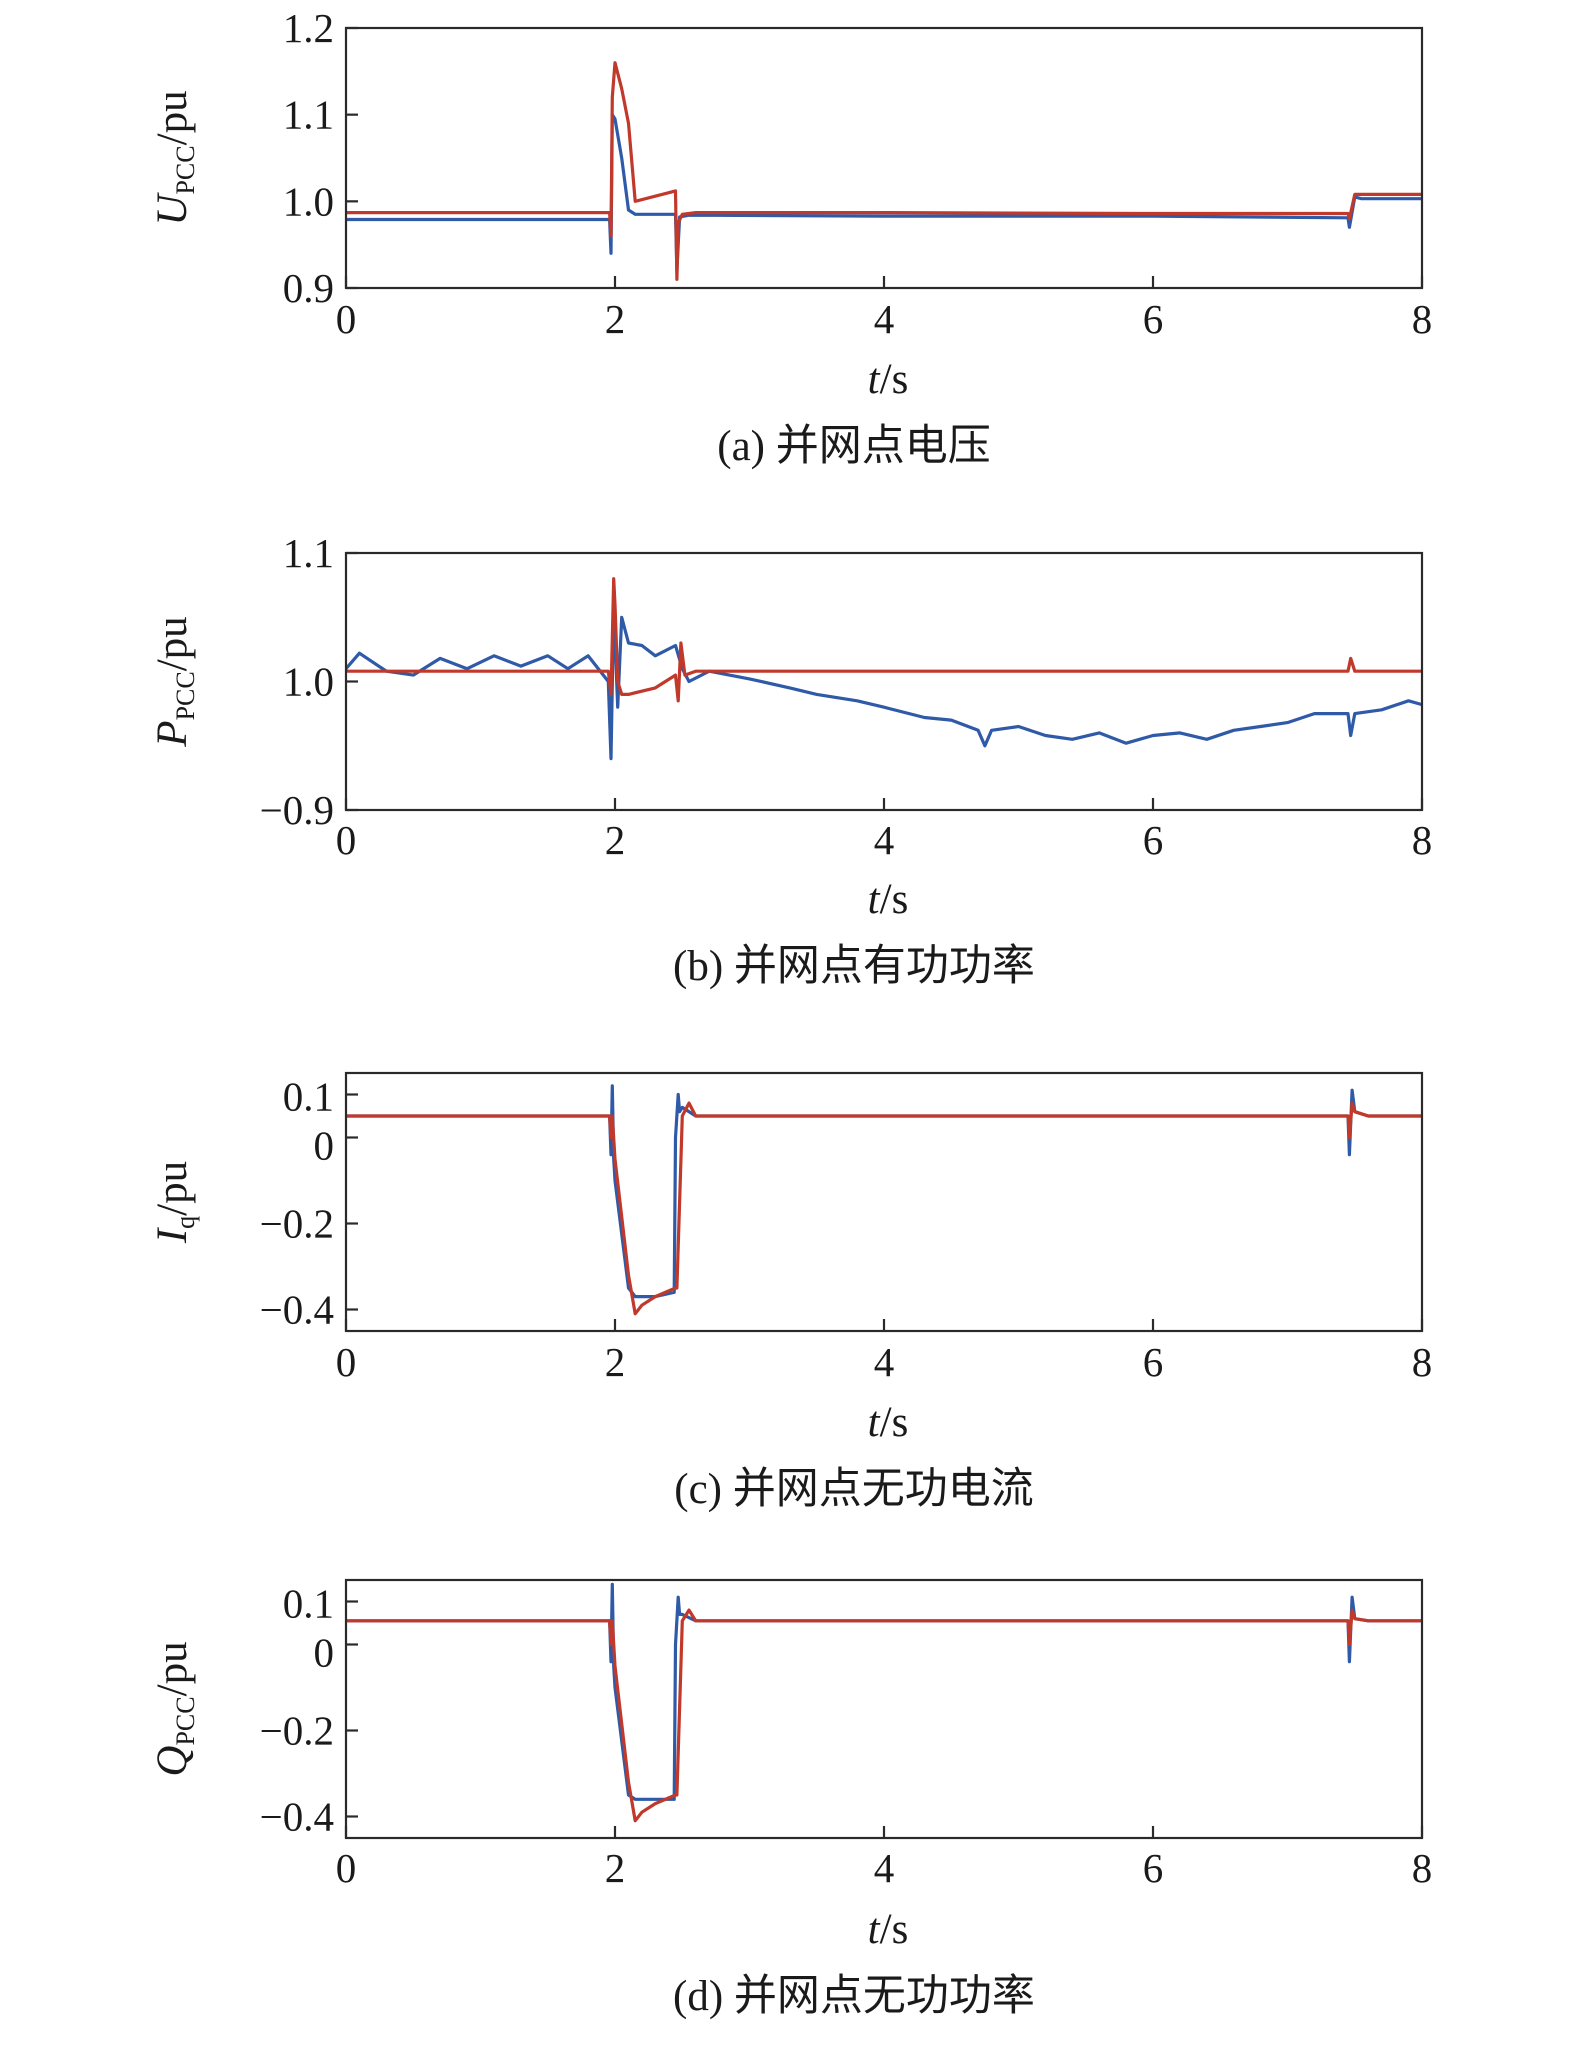 The image size is (1575, 2048). Describe the element at coordinates (854, 966) in the screenshot. I see `panel-caption: (b) 并网点有功功率` at that location.